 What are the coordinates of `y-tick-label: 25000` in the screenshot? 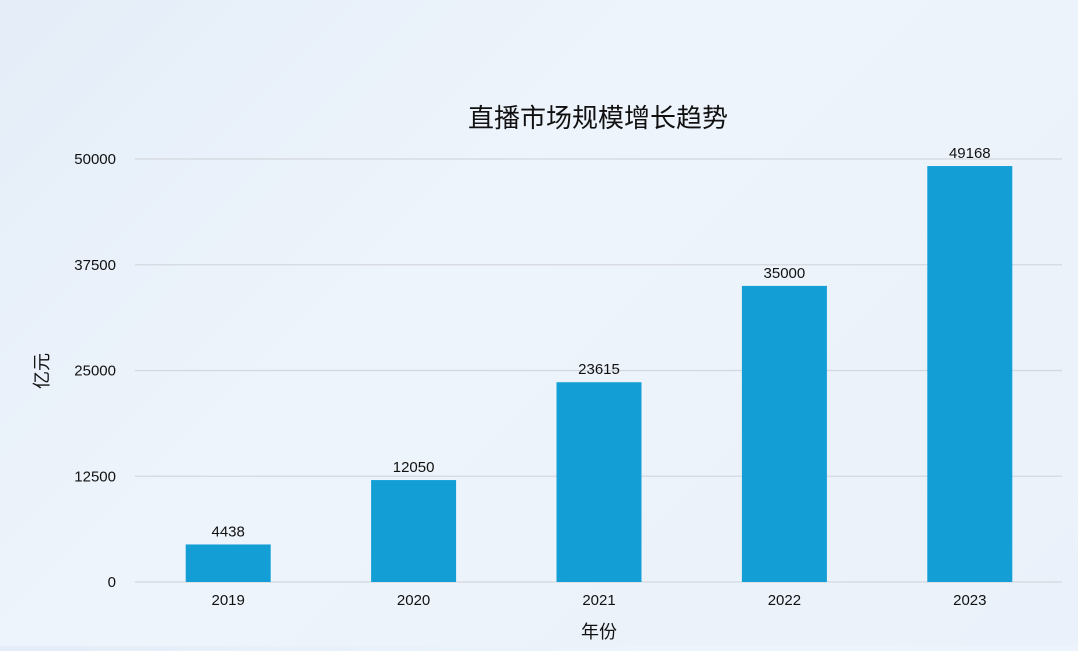 It's located at (95, 371).